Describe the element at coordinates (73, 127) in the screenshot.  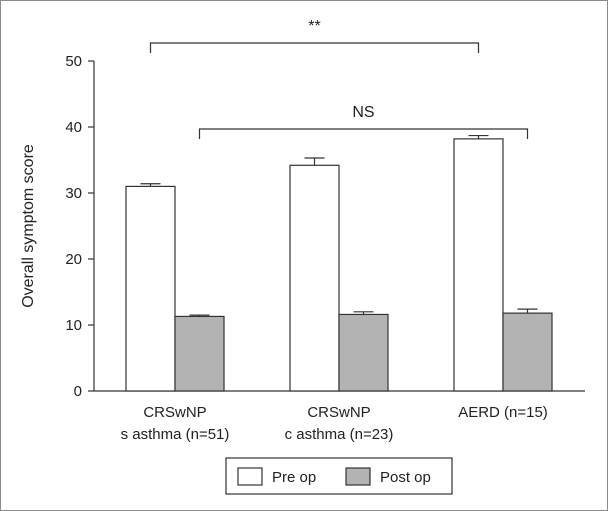
I see `y-tick-label: 40` at that location.